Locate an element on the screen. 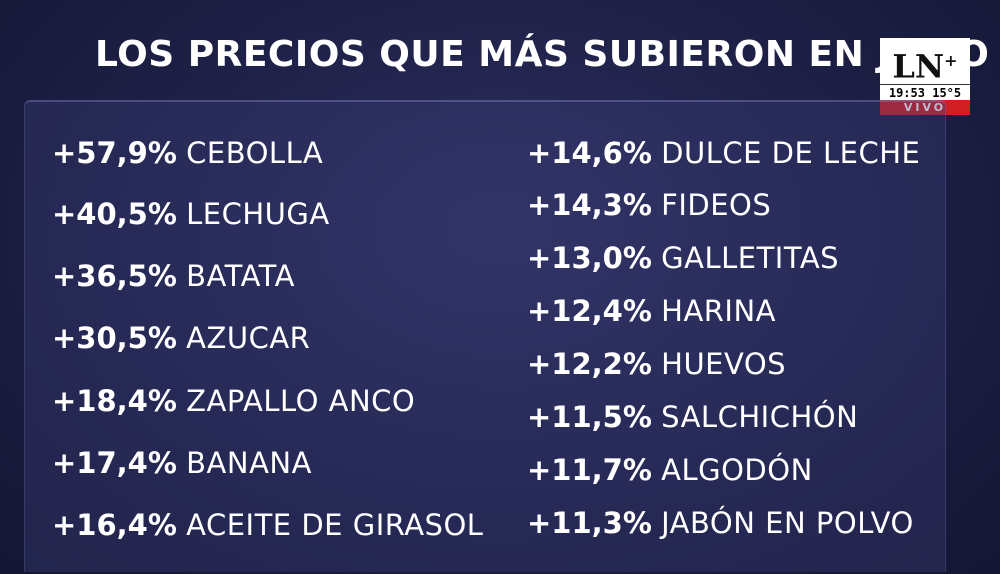 Image resolution: width=1000 pixels, height=574 pixels. temperature: 15°5 is located at coordinates (947, 93).